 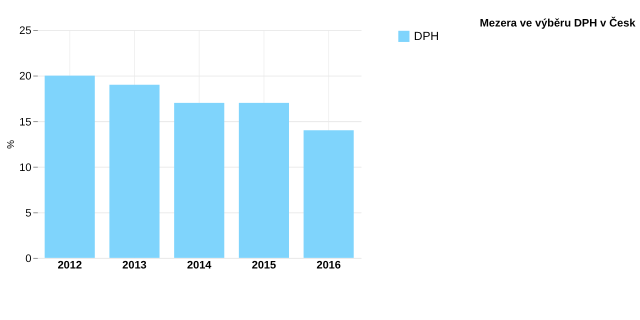 I want to click on x-tick-label: 2014, so click(x=199, y=265).